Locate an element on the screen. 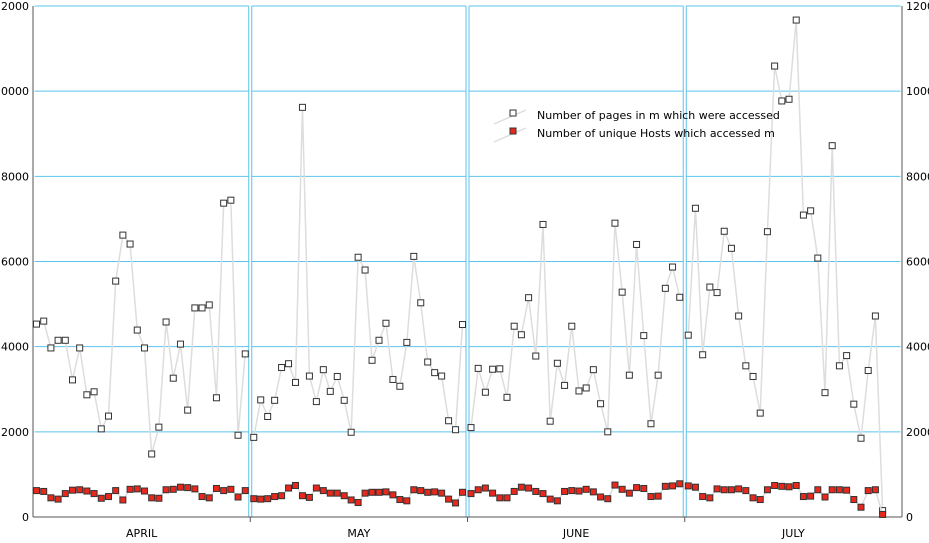 The height and width of the screenshot is (543, 929). legend-line-pages is located at coordinates (510, 117).